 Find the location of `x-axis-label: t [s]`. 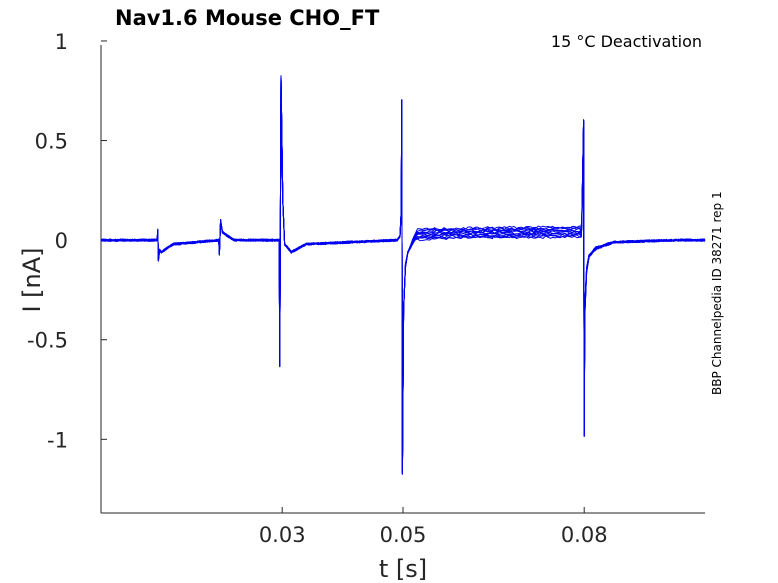

x-axis-label: t [s] is located at coordinates (403, 569).